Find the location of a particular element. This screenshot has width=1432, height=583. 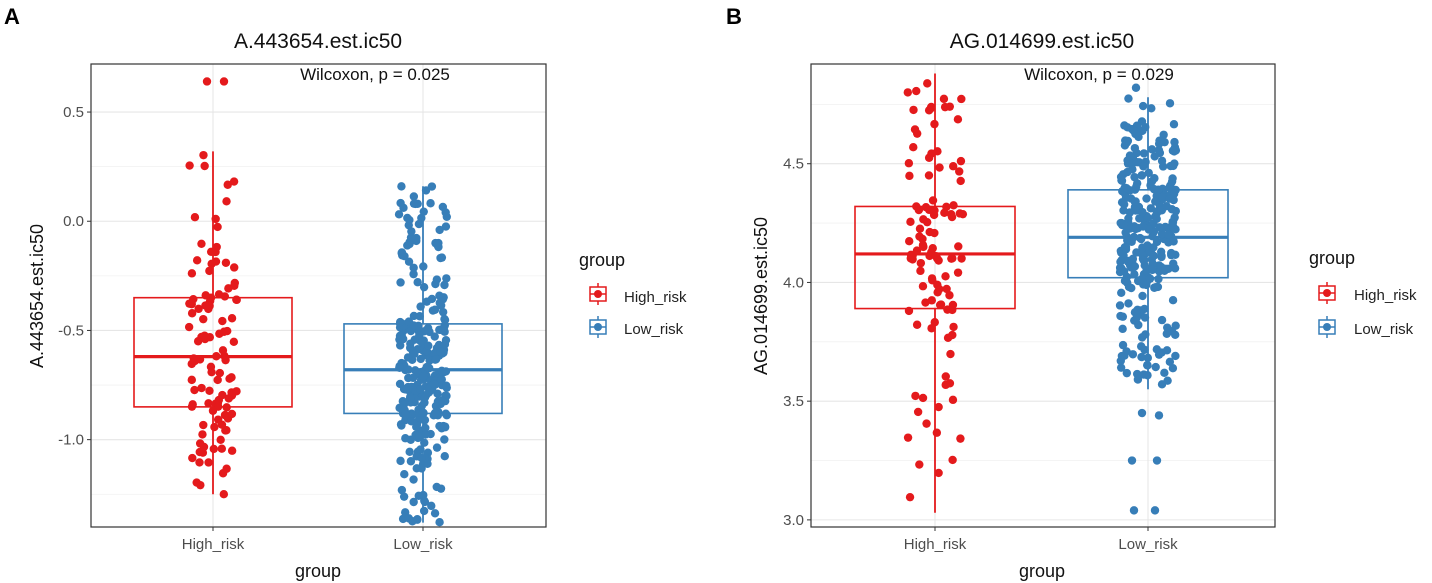

legend-key-high-risk is located at coordinates (1327, 293).